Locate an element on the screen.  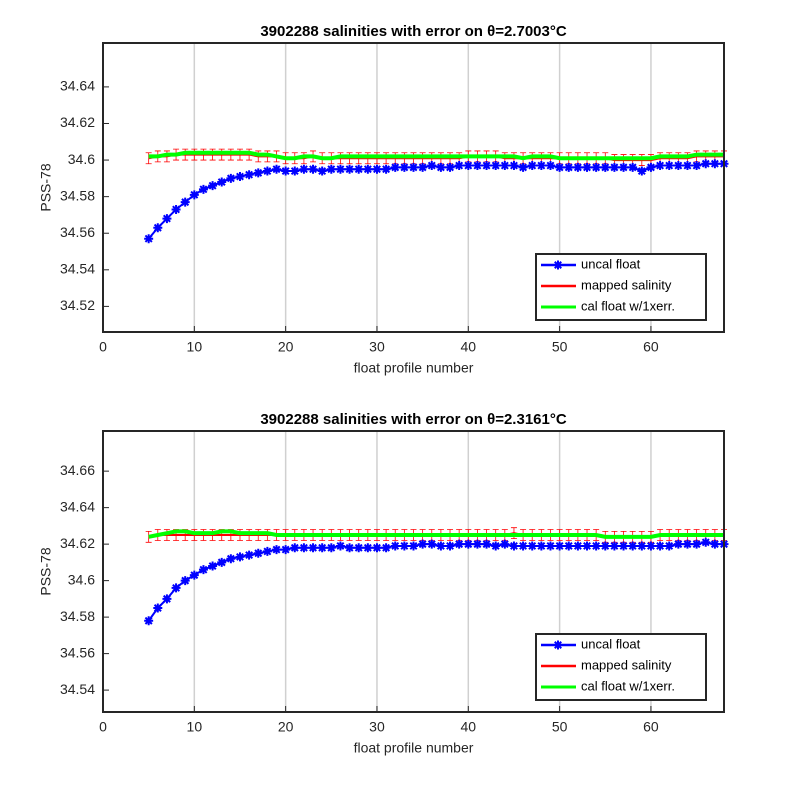
legend-label: mapped salinity is located at coordinates (626, 284).